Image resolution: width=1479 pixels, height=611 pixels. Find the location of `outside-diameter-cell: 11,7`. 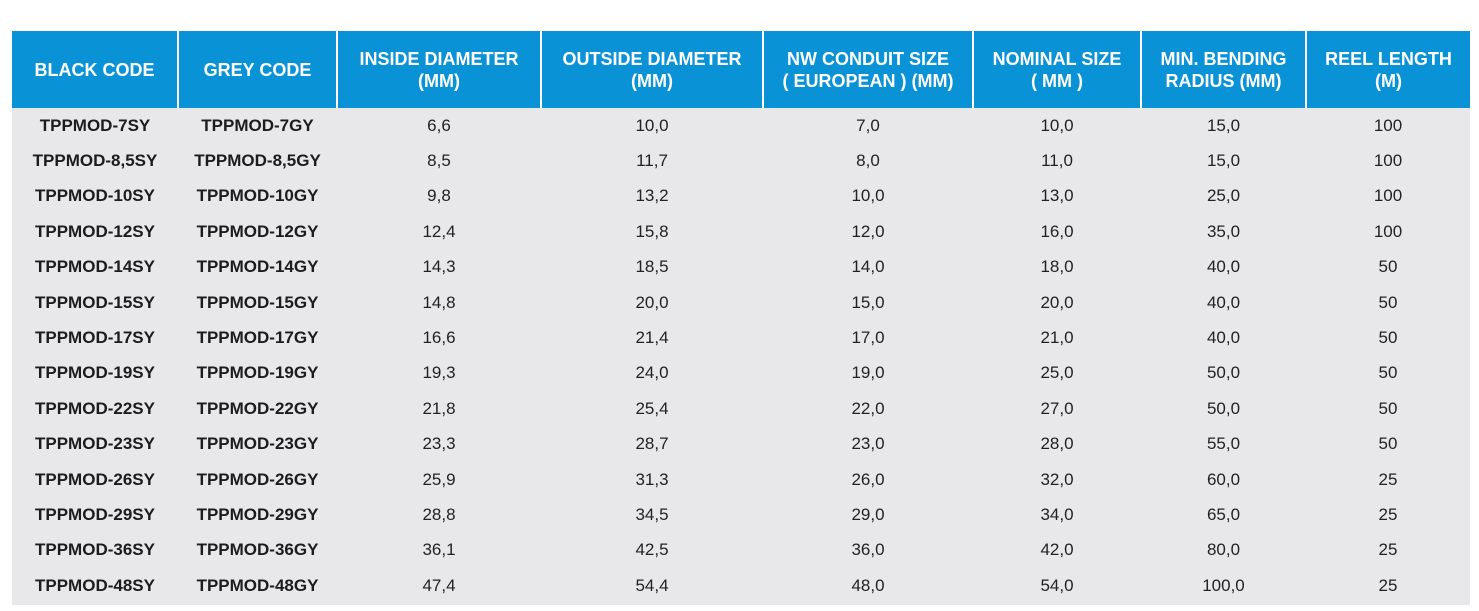

outside-diameter-cell: 11,7 is located at coordinates (652, 161).